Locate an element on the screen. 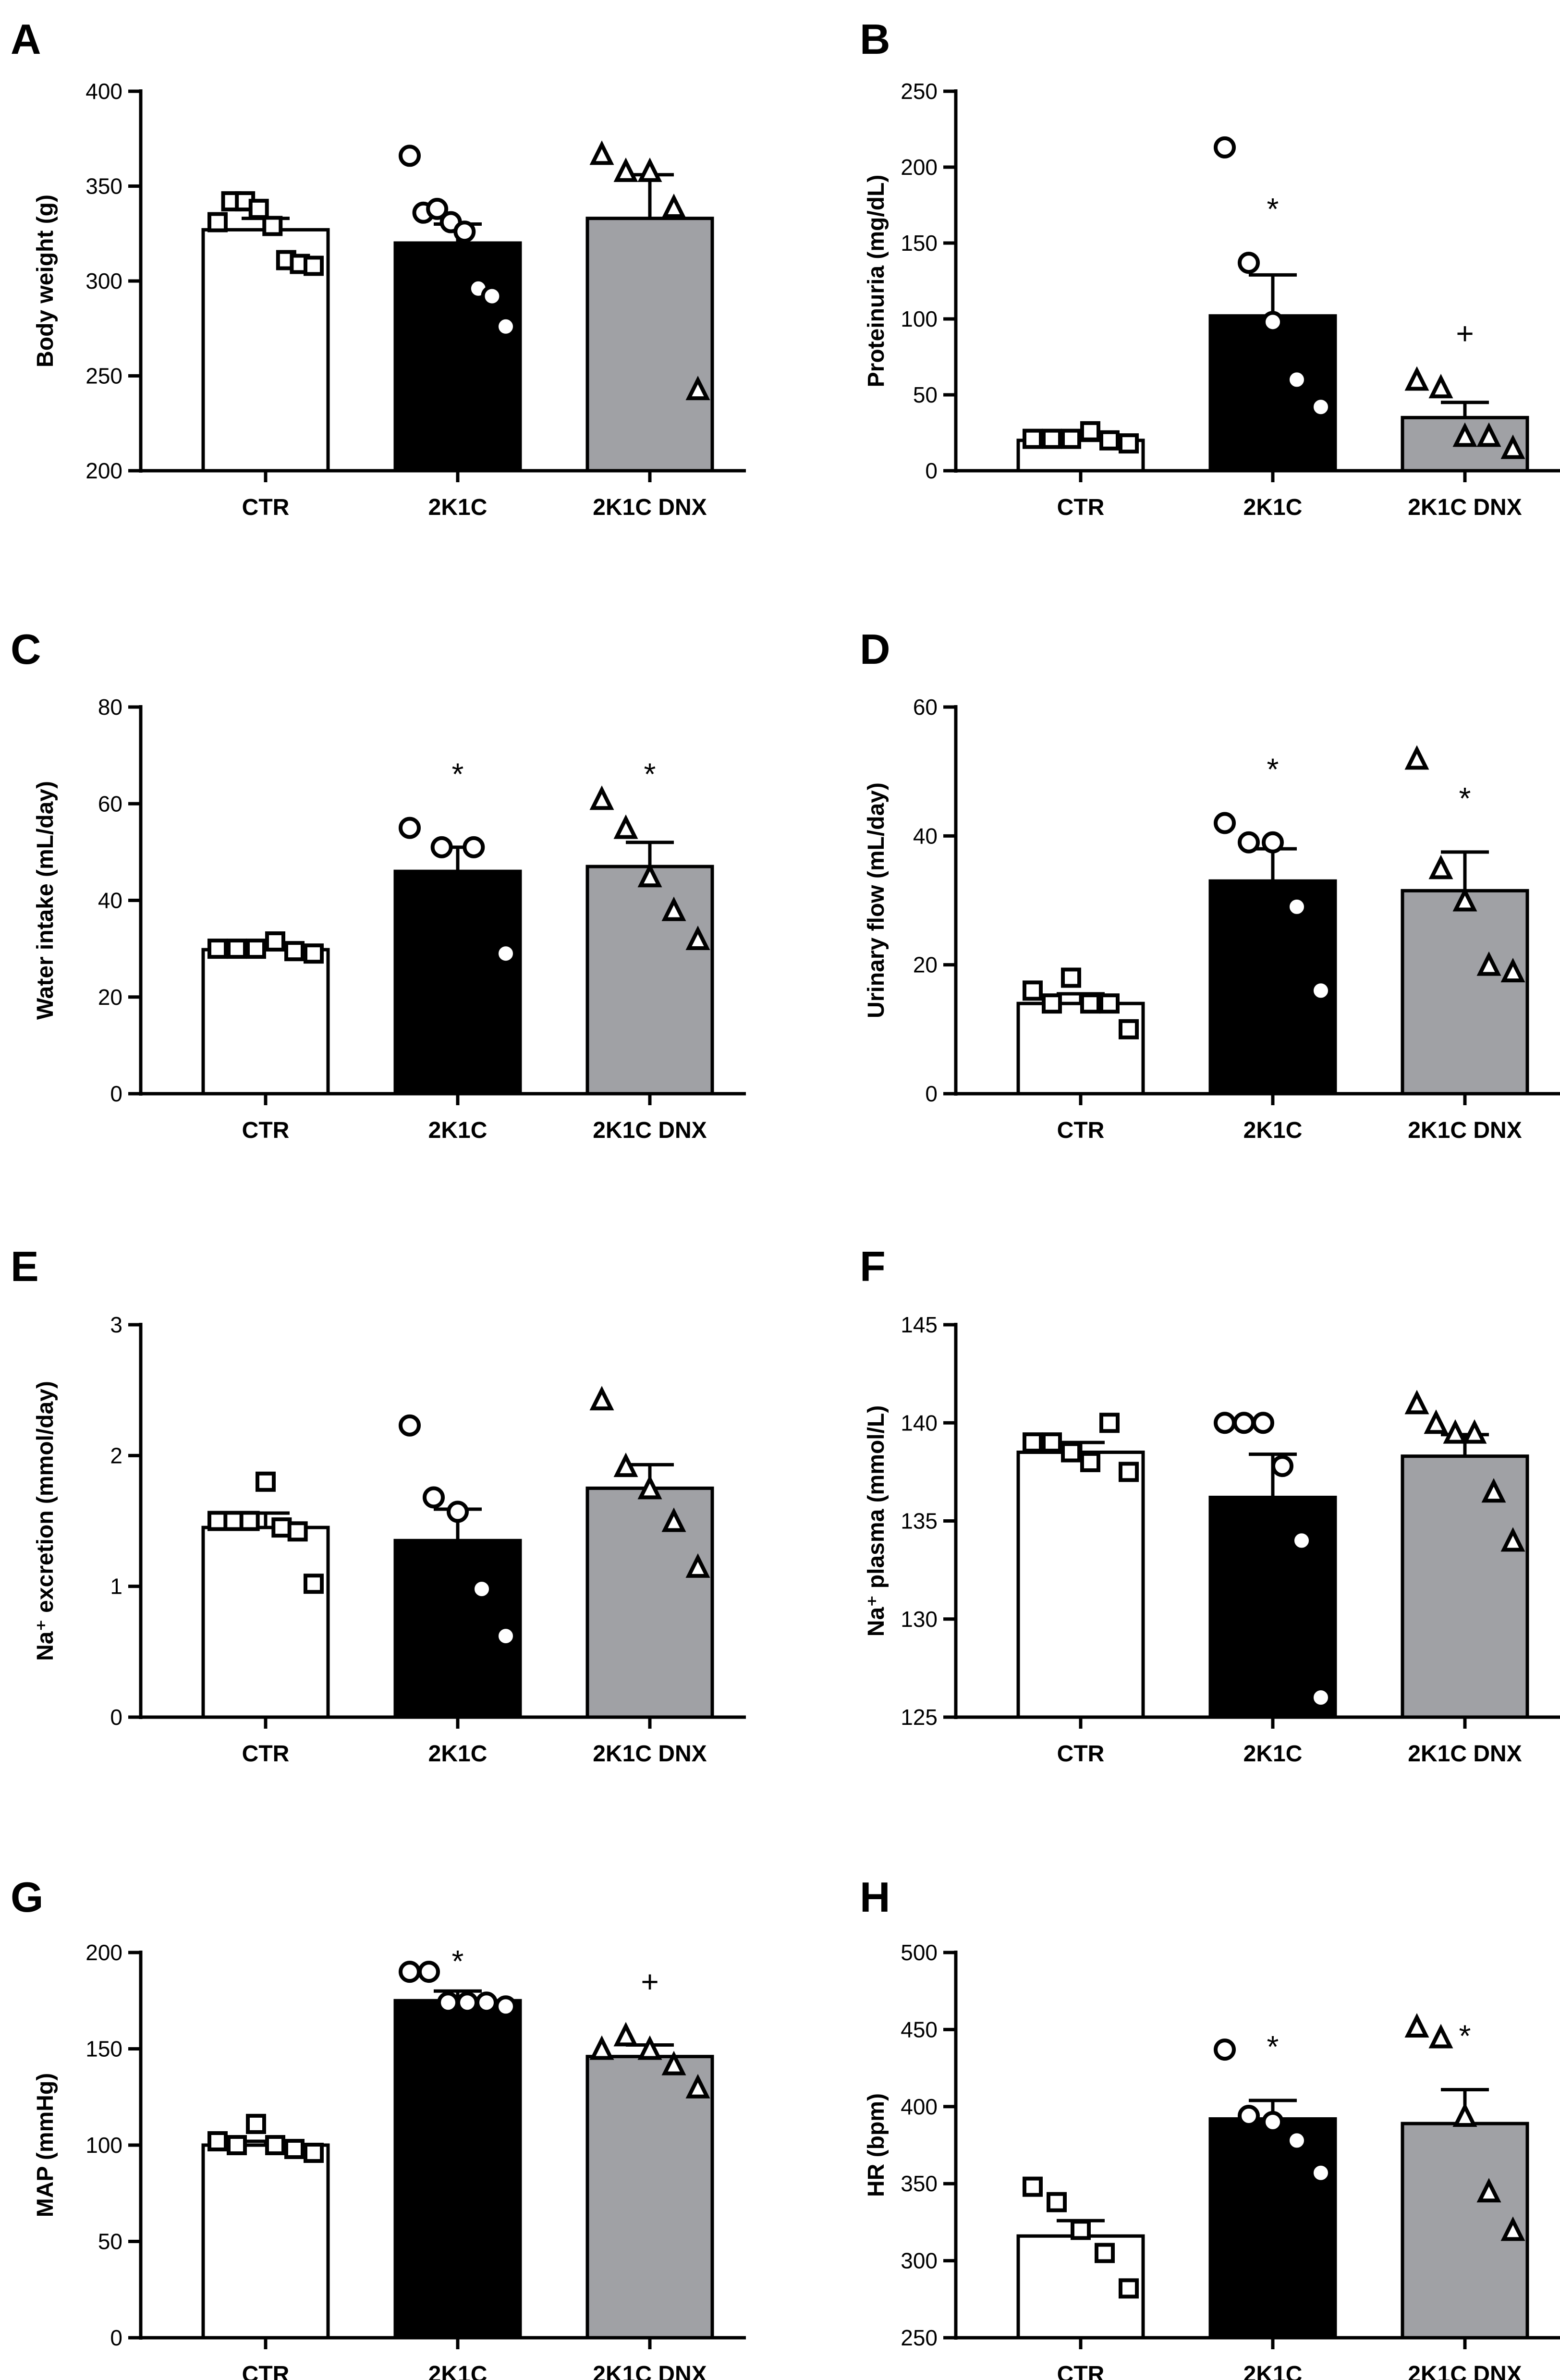  y-axis-title: Body weight (g) is located at coordinates (45, 281).